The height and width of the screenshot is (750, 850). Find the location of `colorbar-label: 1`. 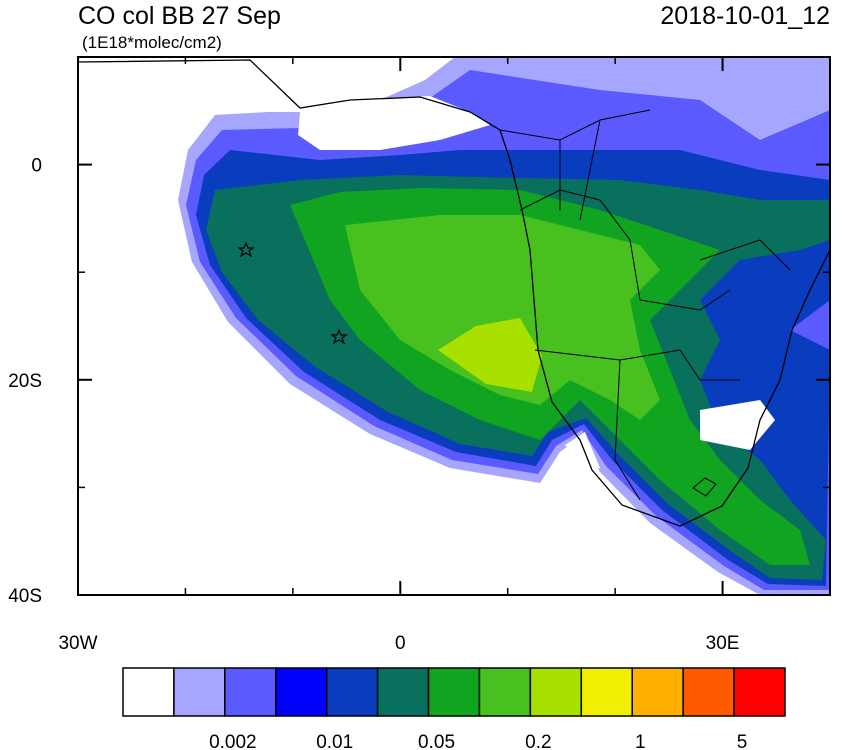

colorbar-label: 1 is located at coordinates (640, 741).